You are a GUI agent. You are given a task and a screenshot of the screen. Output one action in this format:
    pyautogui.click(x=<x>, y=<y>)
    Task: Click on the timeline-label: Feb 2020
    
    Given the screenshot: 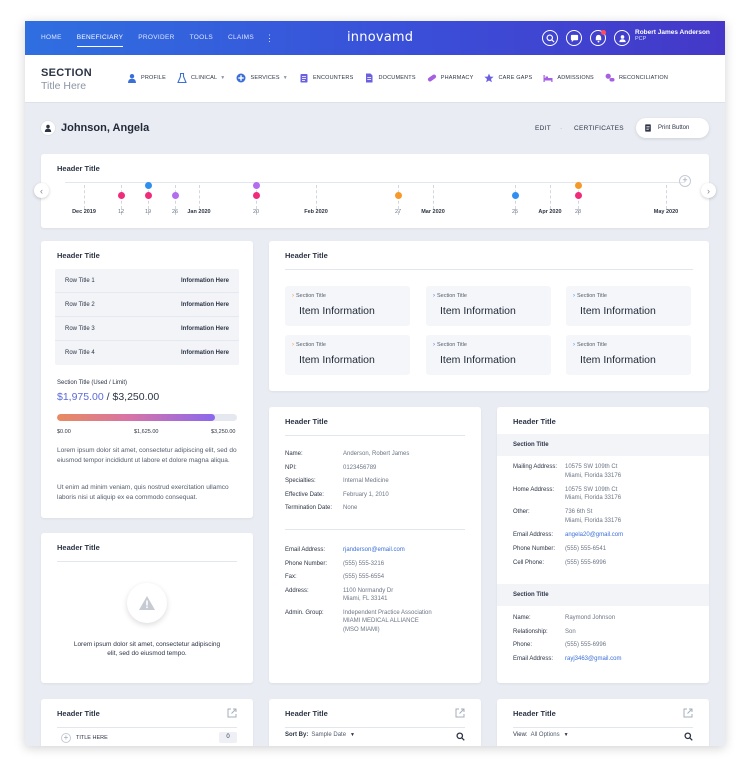 What is the action you would take?
    pyautogui.click(x=316, y=212)
    